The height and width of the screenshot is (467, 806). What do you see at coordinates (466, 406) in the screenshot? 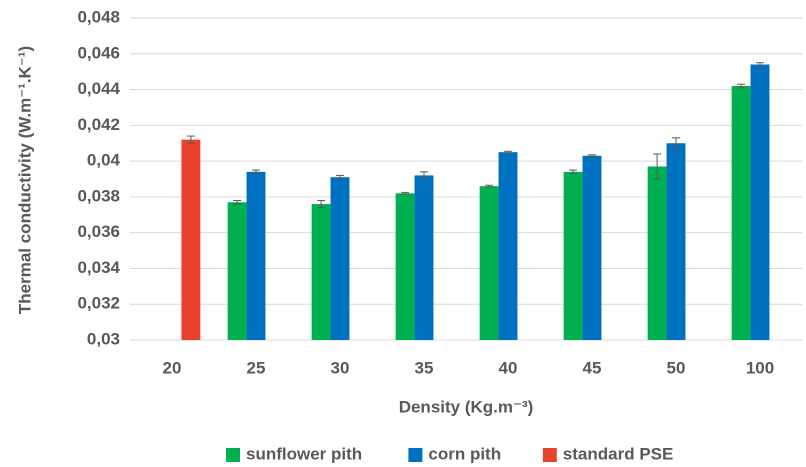
I see `x-axis-title: Density (Kg.m⁻³)` at bounding box center [466, 406].